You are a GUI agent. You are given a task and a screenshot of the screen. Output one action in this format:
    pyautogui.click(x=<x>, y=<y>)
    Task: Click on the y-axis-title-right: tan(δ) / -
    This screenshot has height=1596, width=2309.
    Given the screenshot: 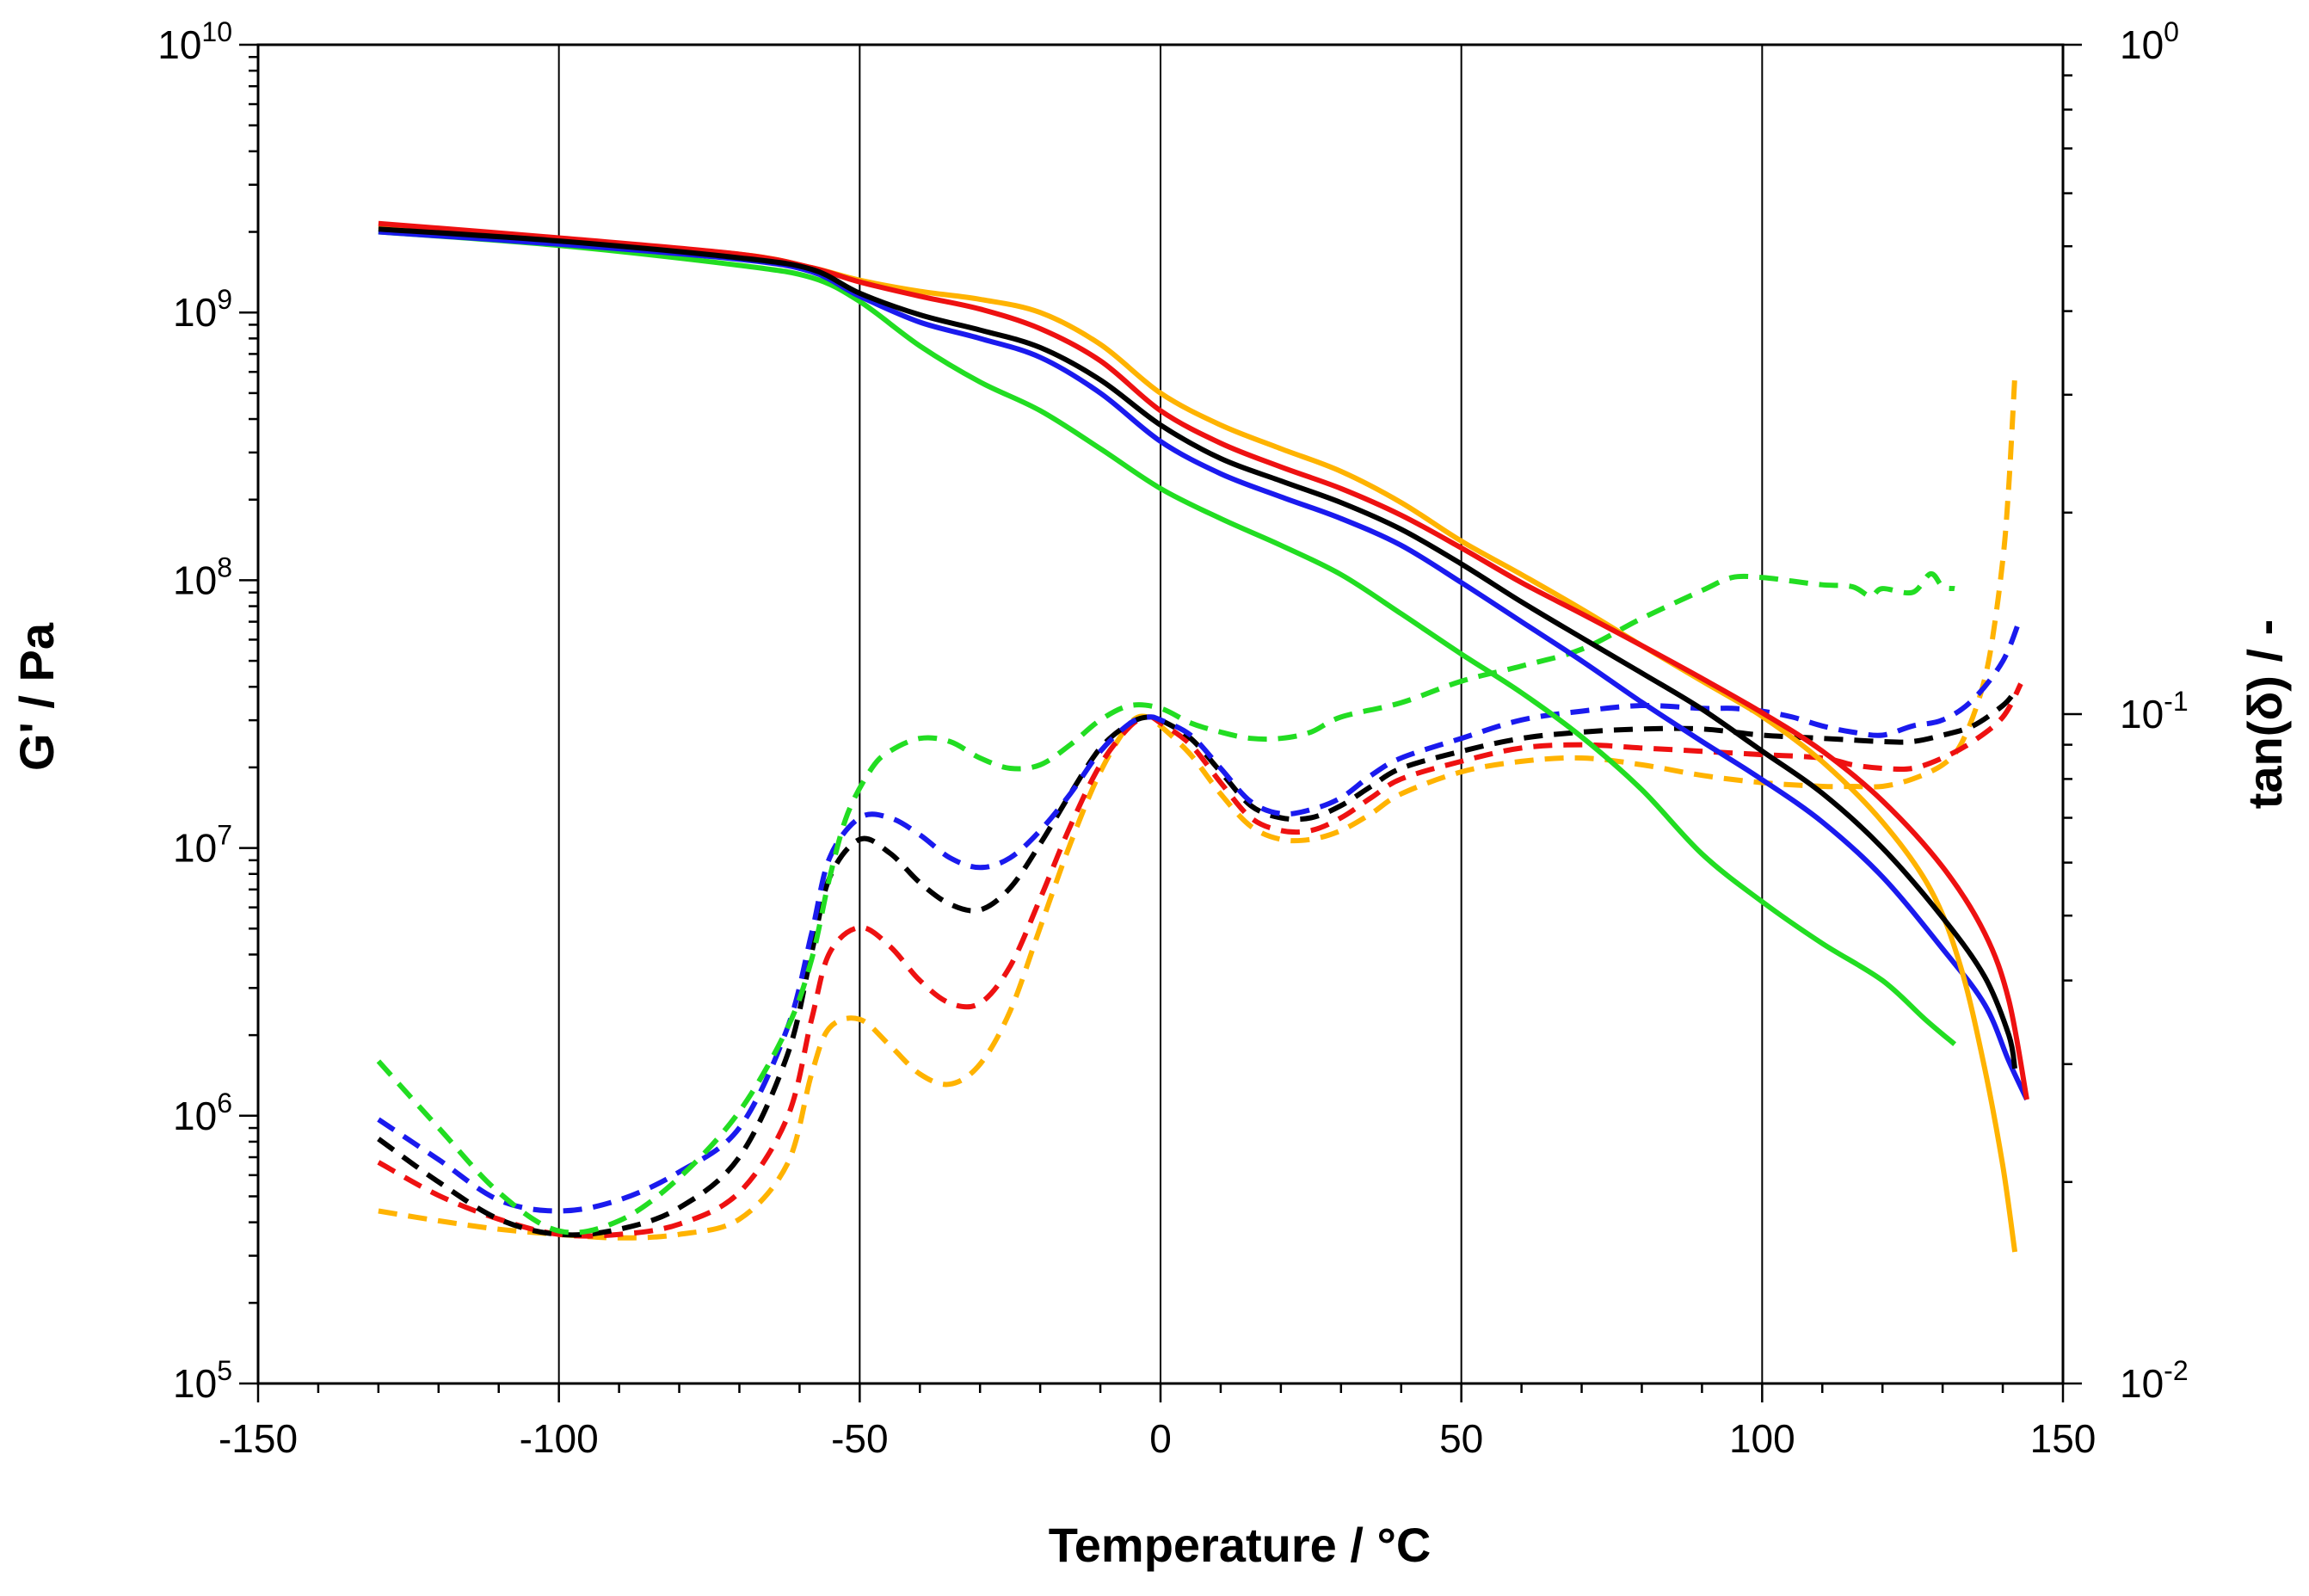 What is the action you would take?
    pyautogui.click(x=2265, y=714)
    